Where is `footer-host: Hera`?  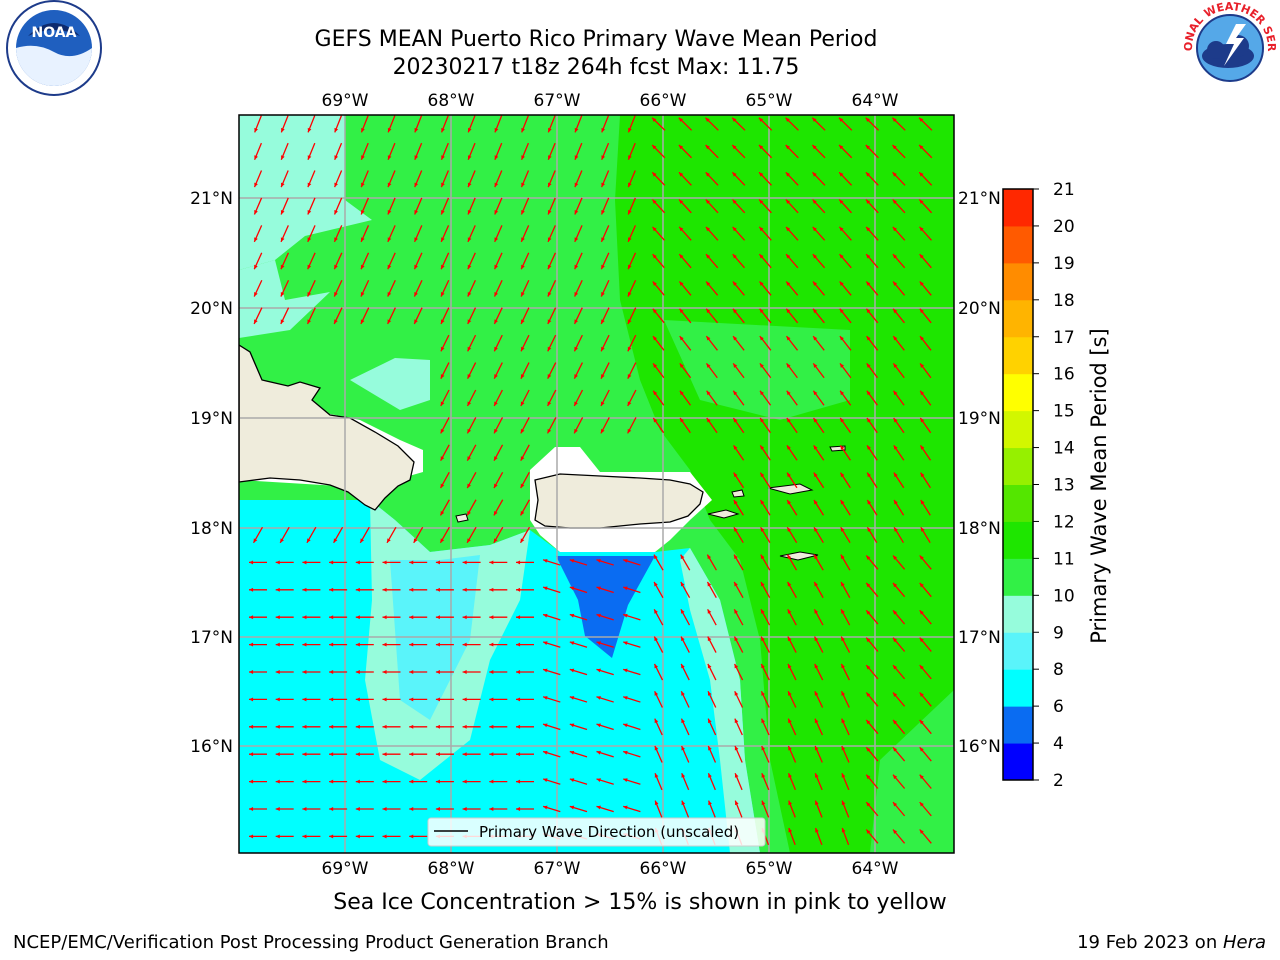 footer-host: Hera is located at coordinates (1244, 942).